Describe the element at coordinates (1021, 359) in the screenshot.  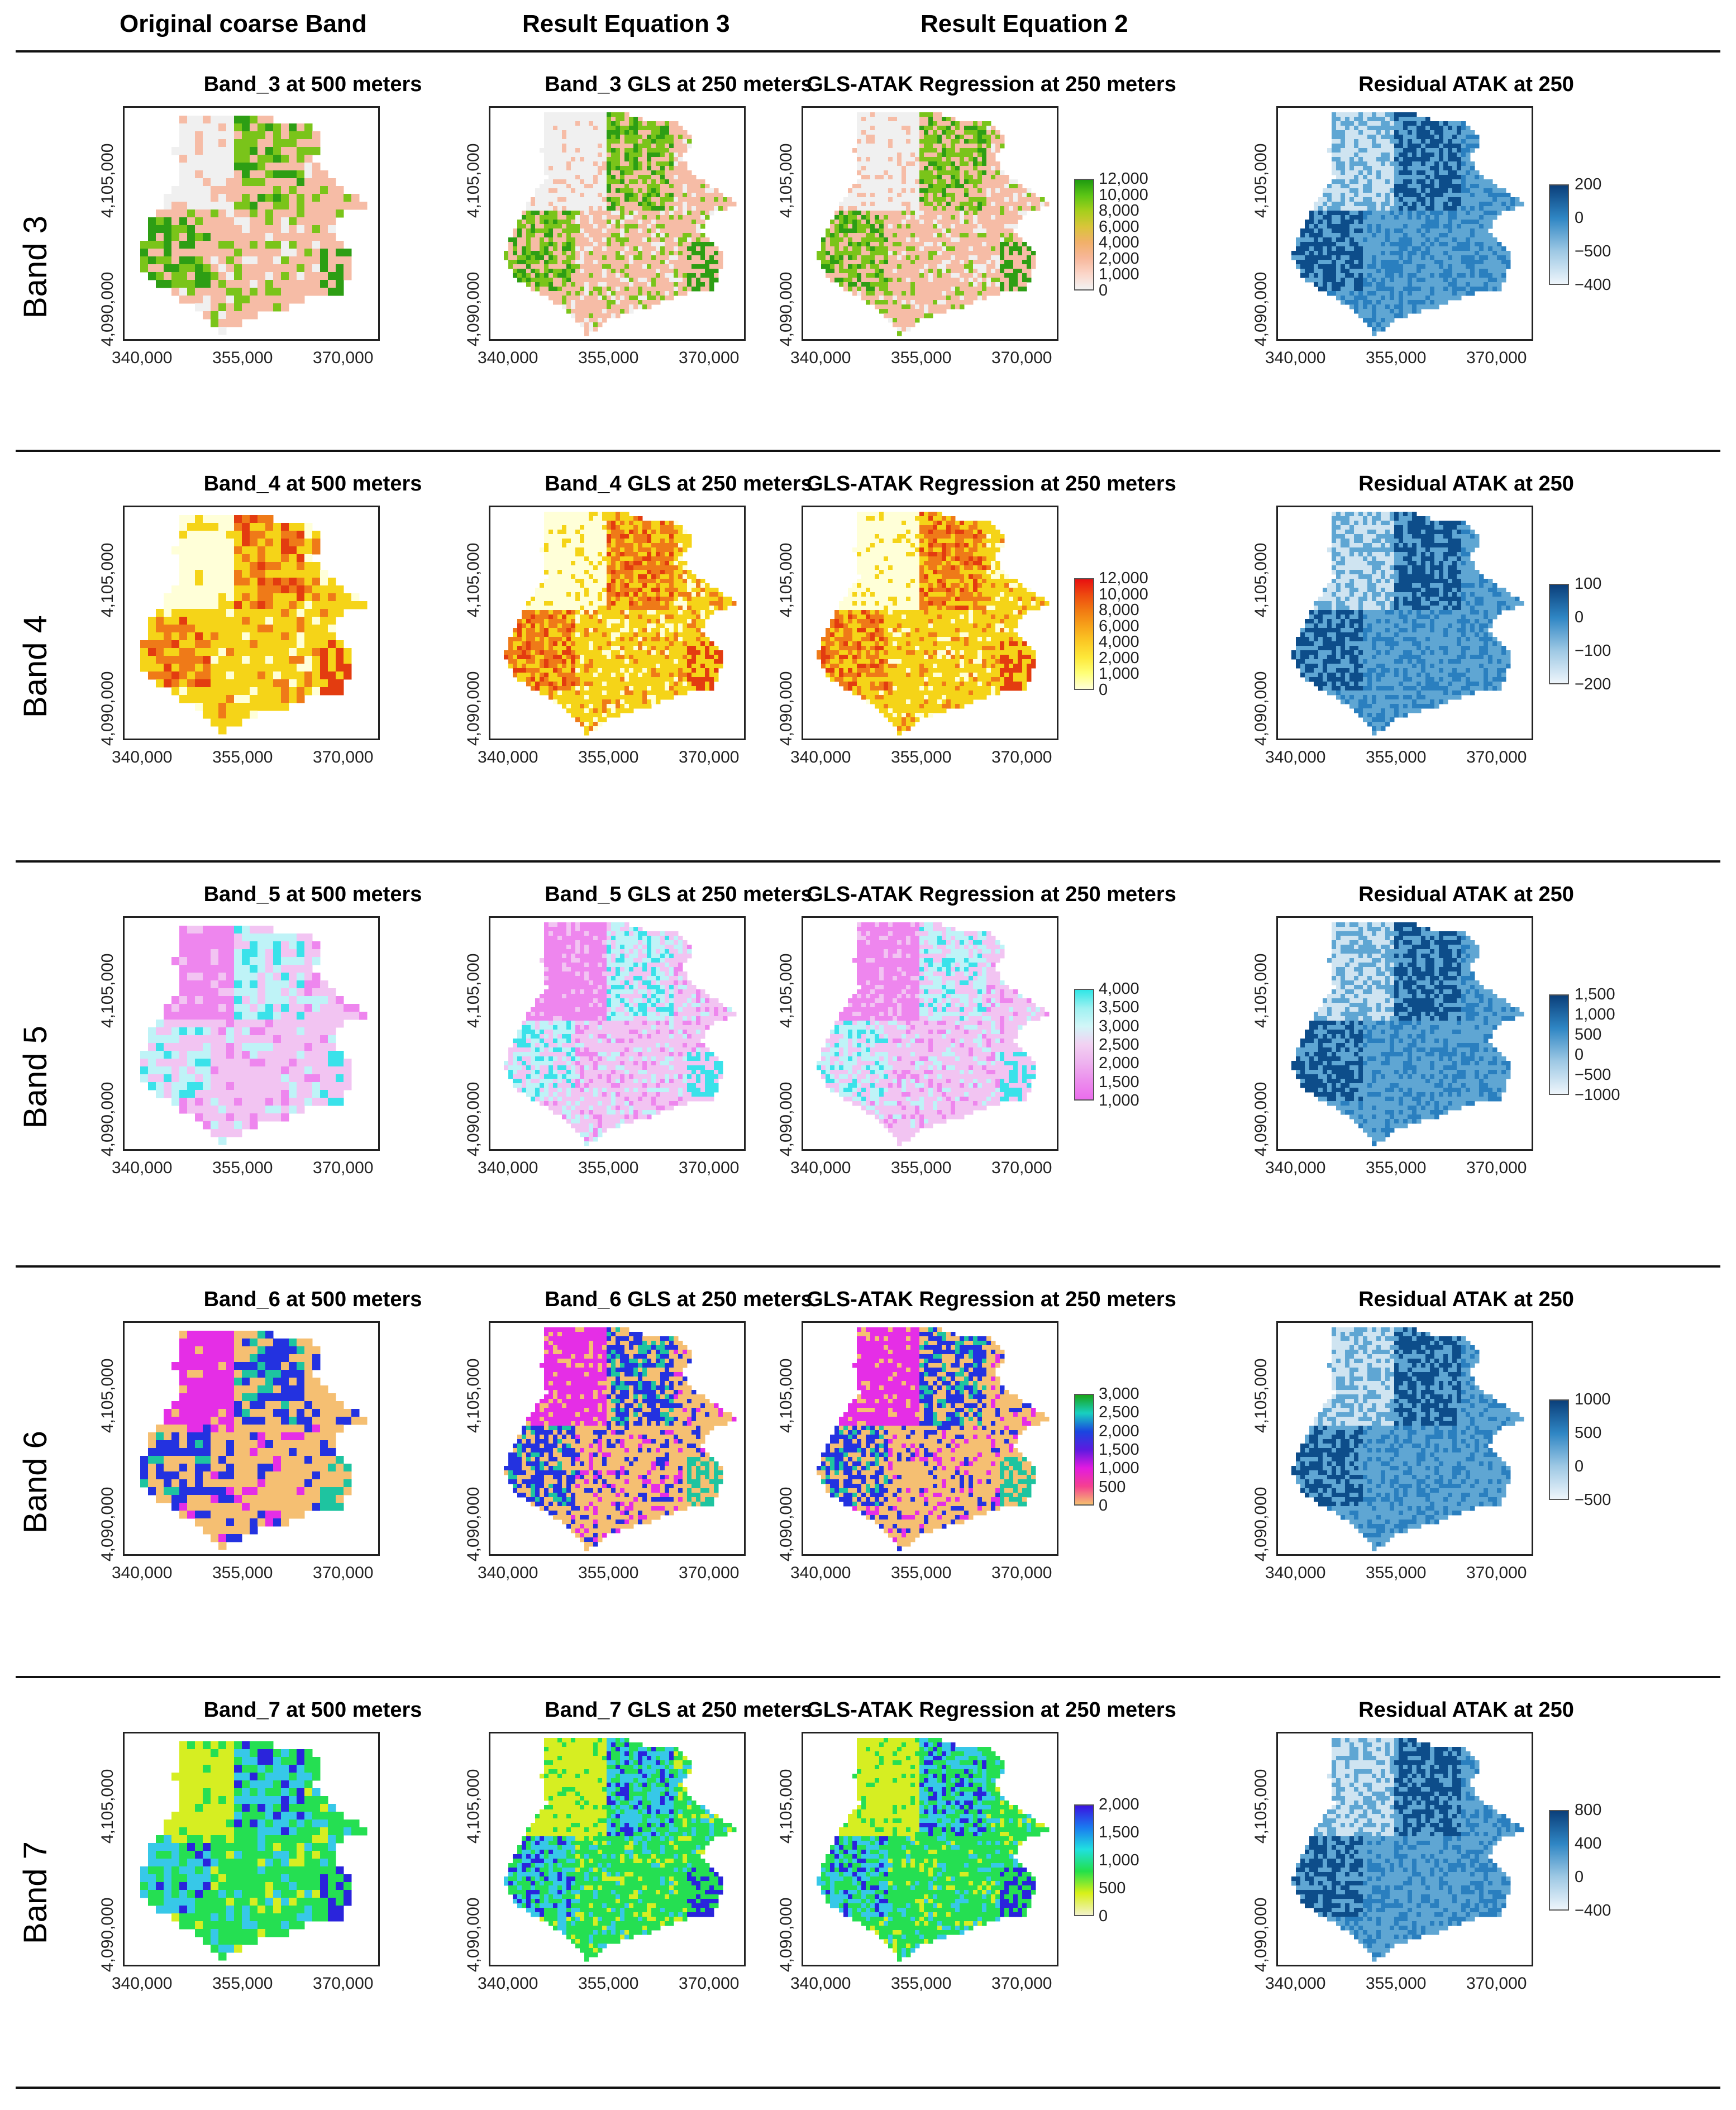
I see `x-tick-label: 370,000` at that location.